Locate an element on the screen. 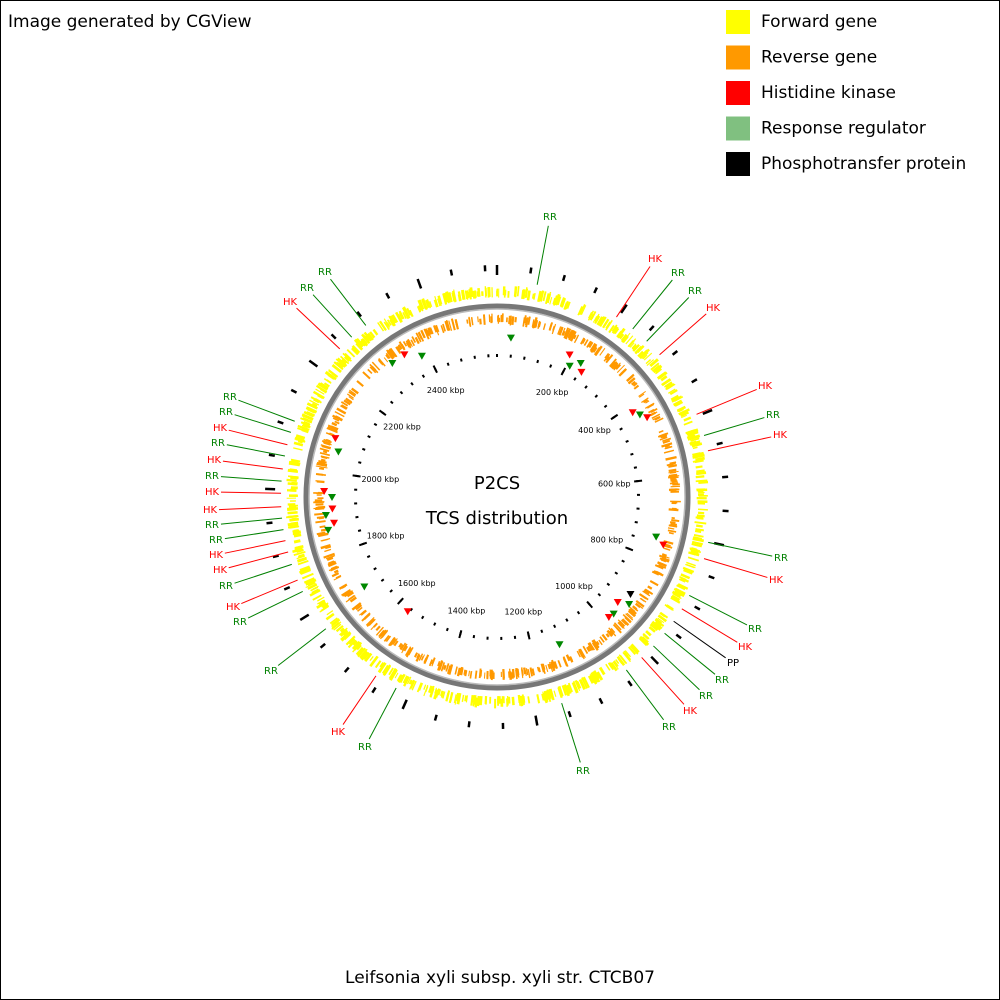 Image resolution: width=1000 pixels, height=1000 pixels. feature-label: RR is located at coordinates (212, 476).